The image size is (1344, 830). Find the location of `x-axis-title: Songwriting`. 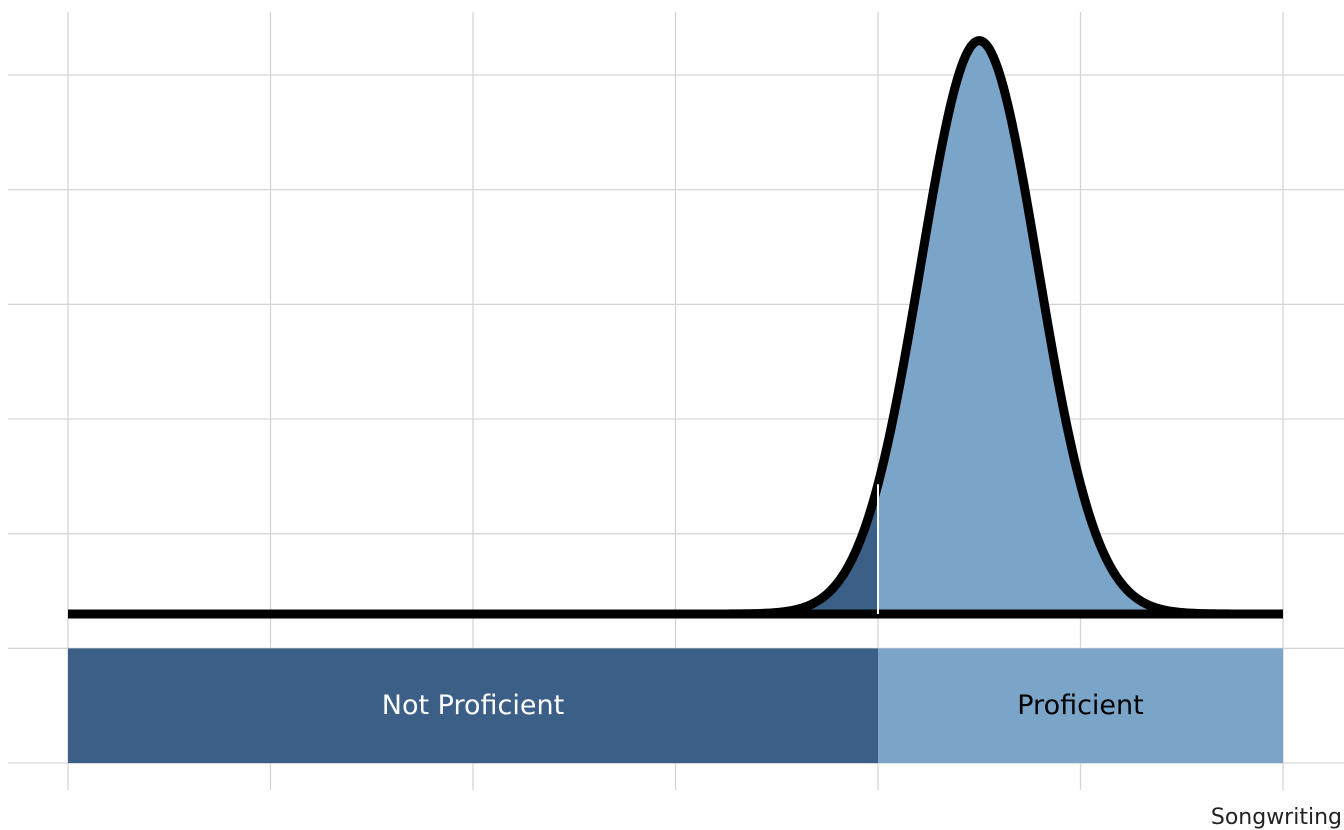

x-axis-title: Songwriting is located at coordinates (1276, 817).